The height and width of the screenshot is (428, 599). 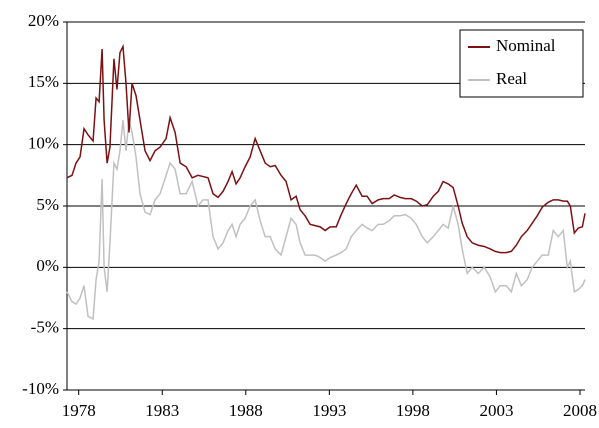 What do you see at coordinates (413, 410) in the screenshot?
I see `x-tick-label: 1998` at bounding box center [413, 410].